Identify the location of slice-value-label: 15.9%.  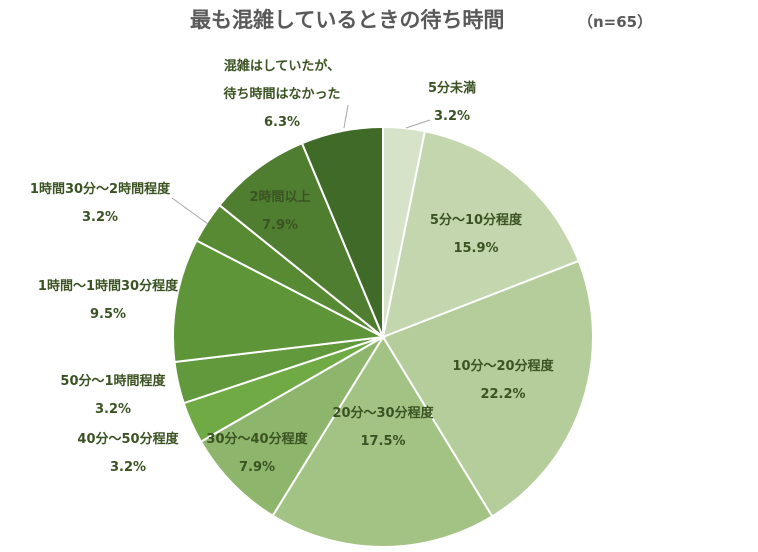
(475, 248).